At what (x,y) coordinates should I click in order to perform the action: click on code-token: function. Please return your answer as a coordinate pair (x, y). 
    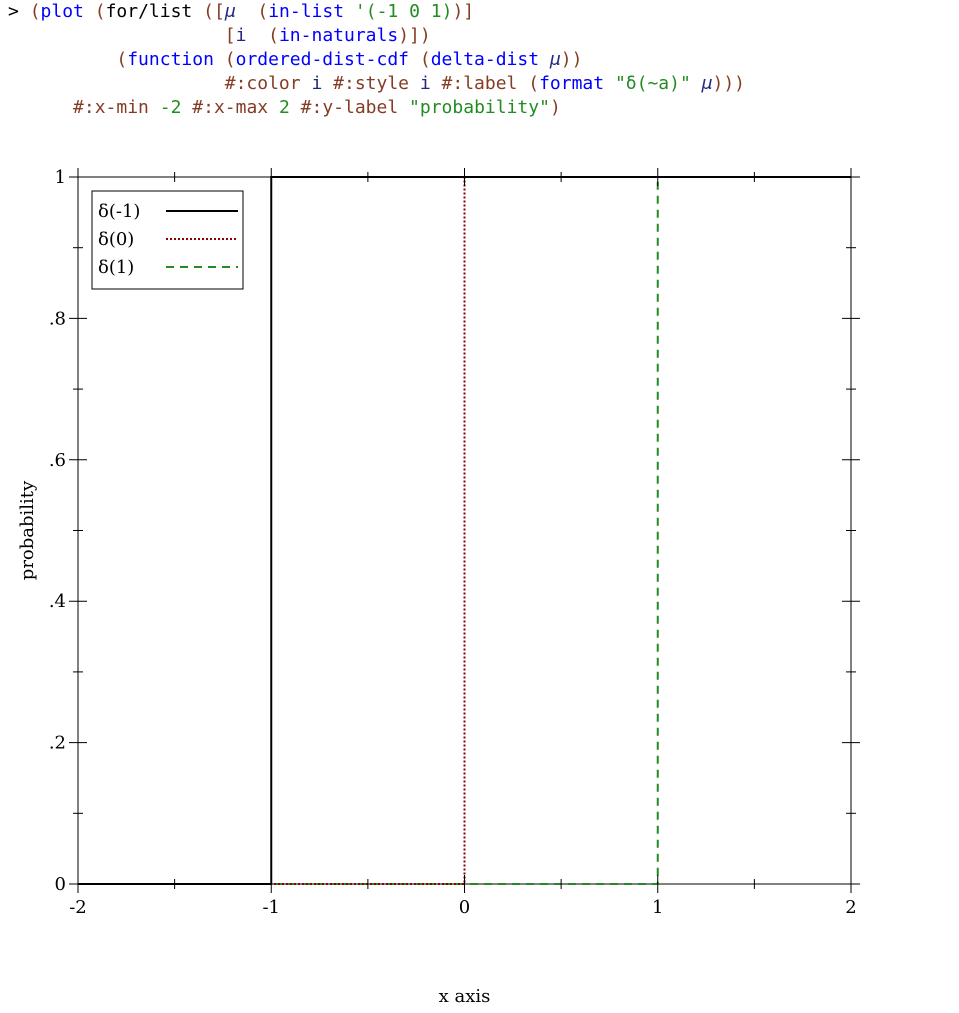
    Looking at the image, I should click on (170, 59).